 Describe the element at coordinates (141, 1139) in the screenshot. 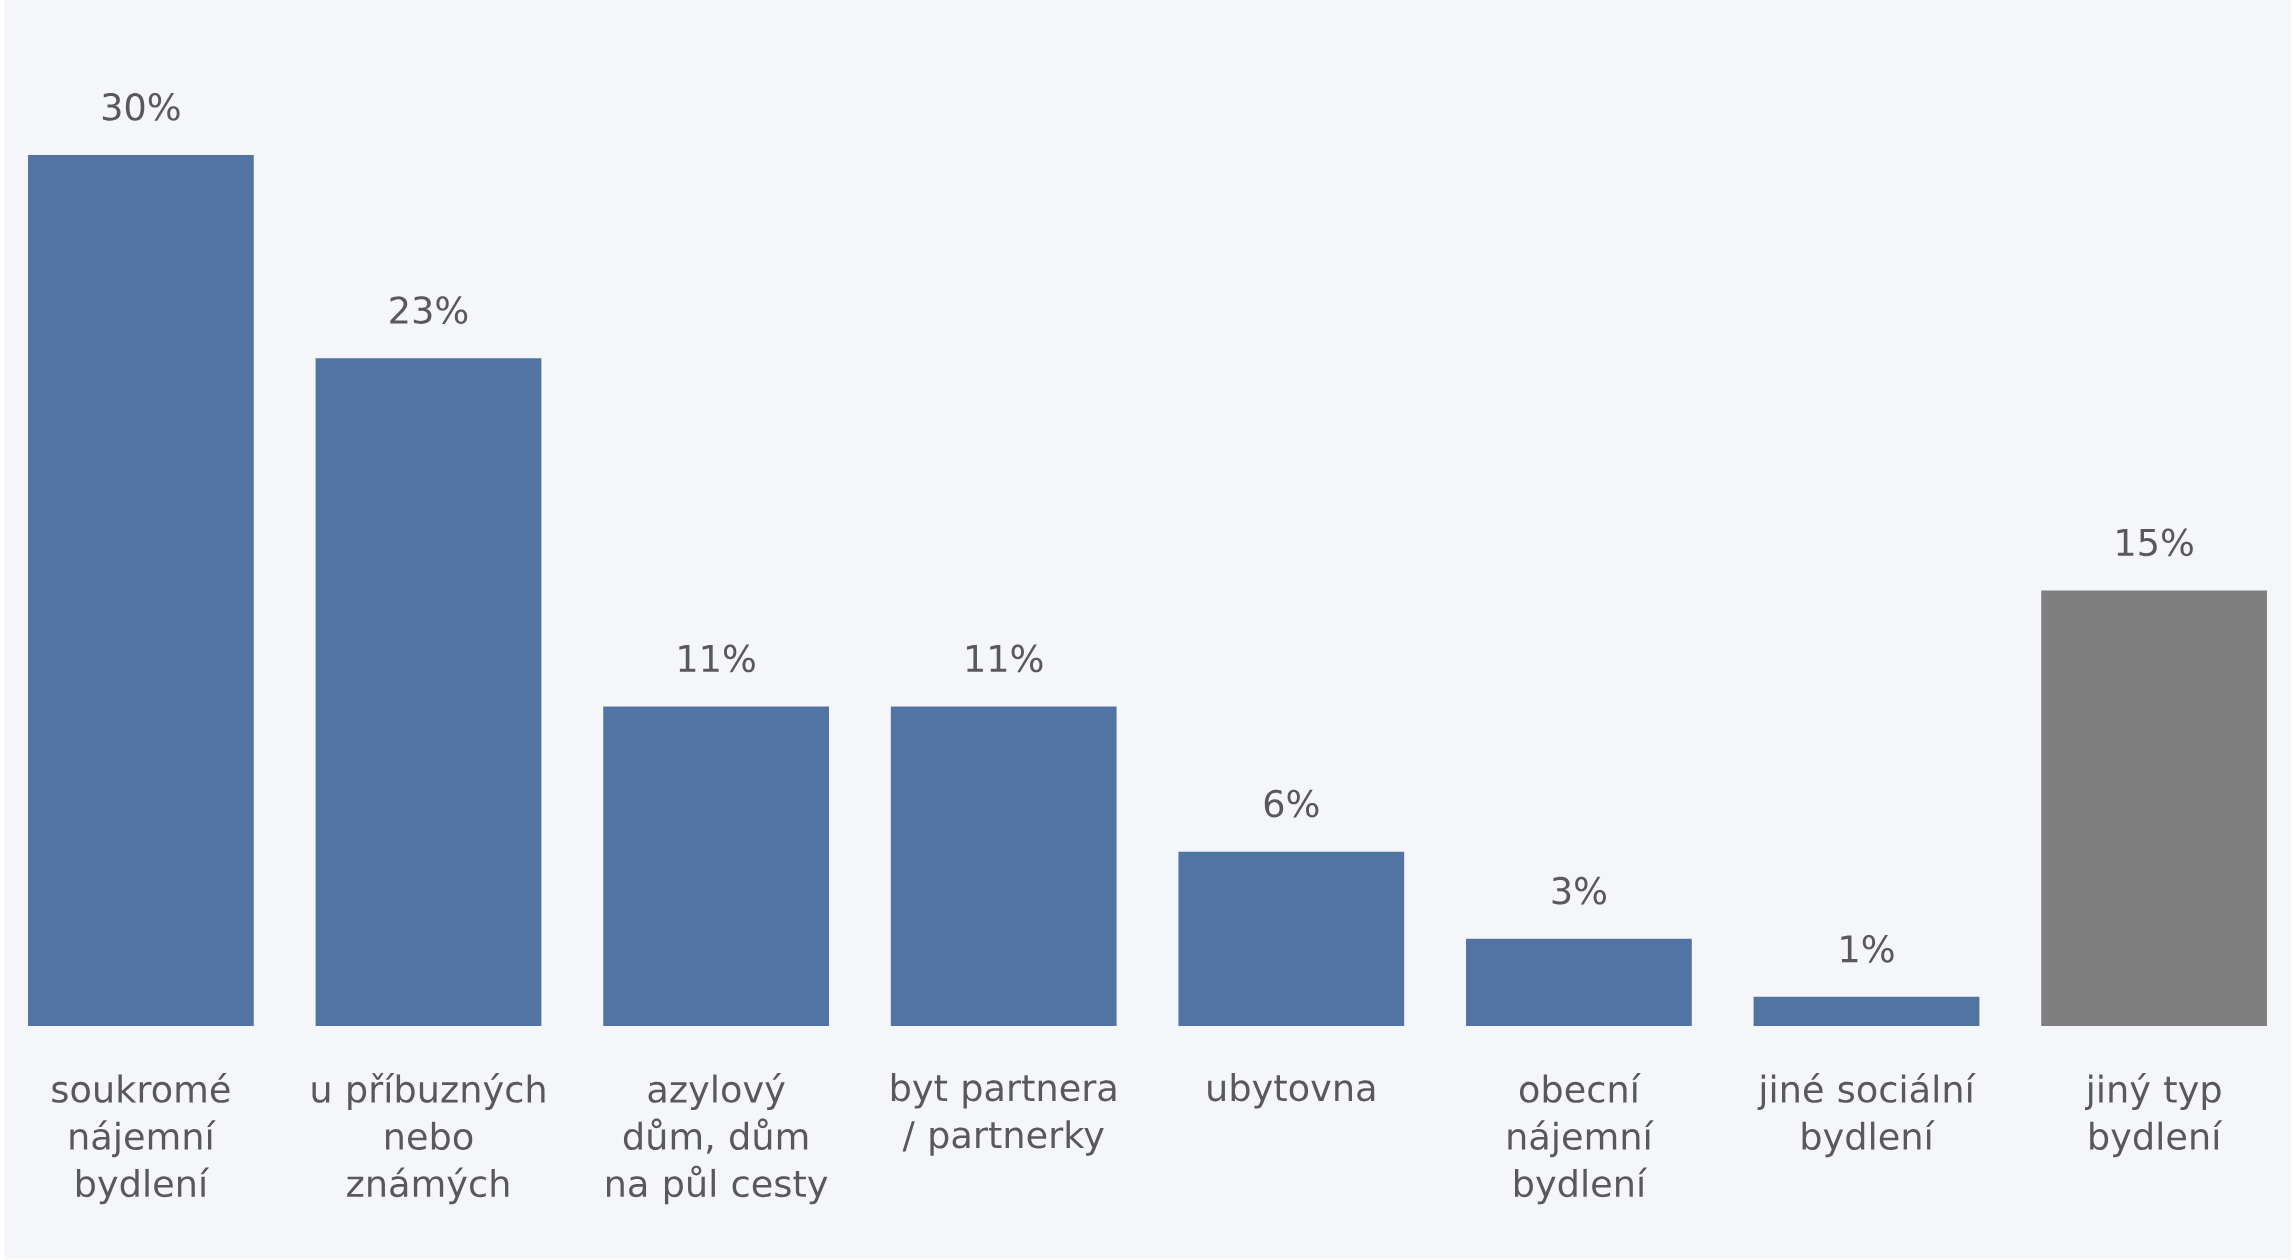

I see `x-tick-label: soukromé nájemní bydlení` at that location.